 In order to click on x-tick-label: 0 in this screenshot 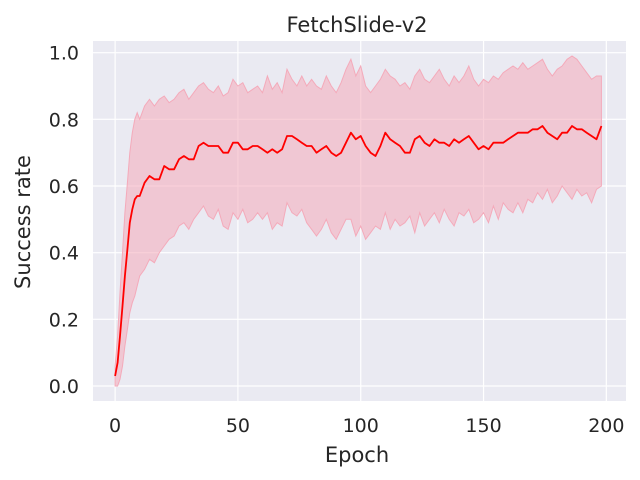, I will do `click(115, 426)`.